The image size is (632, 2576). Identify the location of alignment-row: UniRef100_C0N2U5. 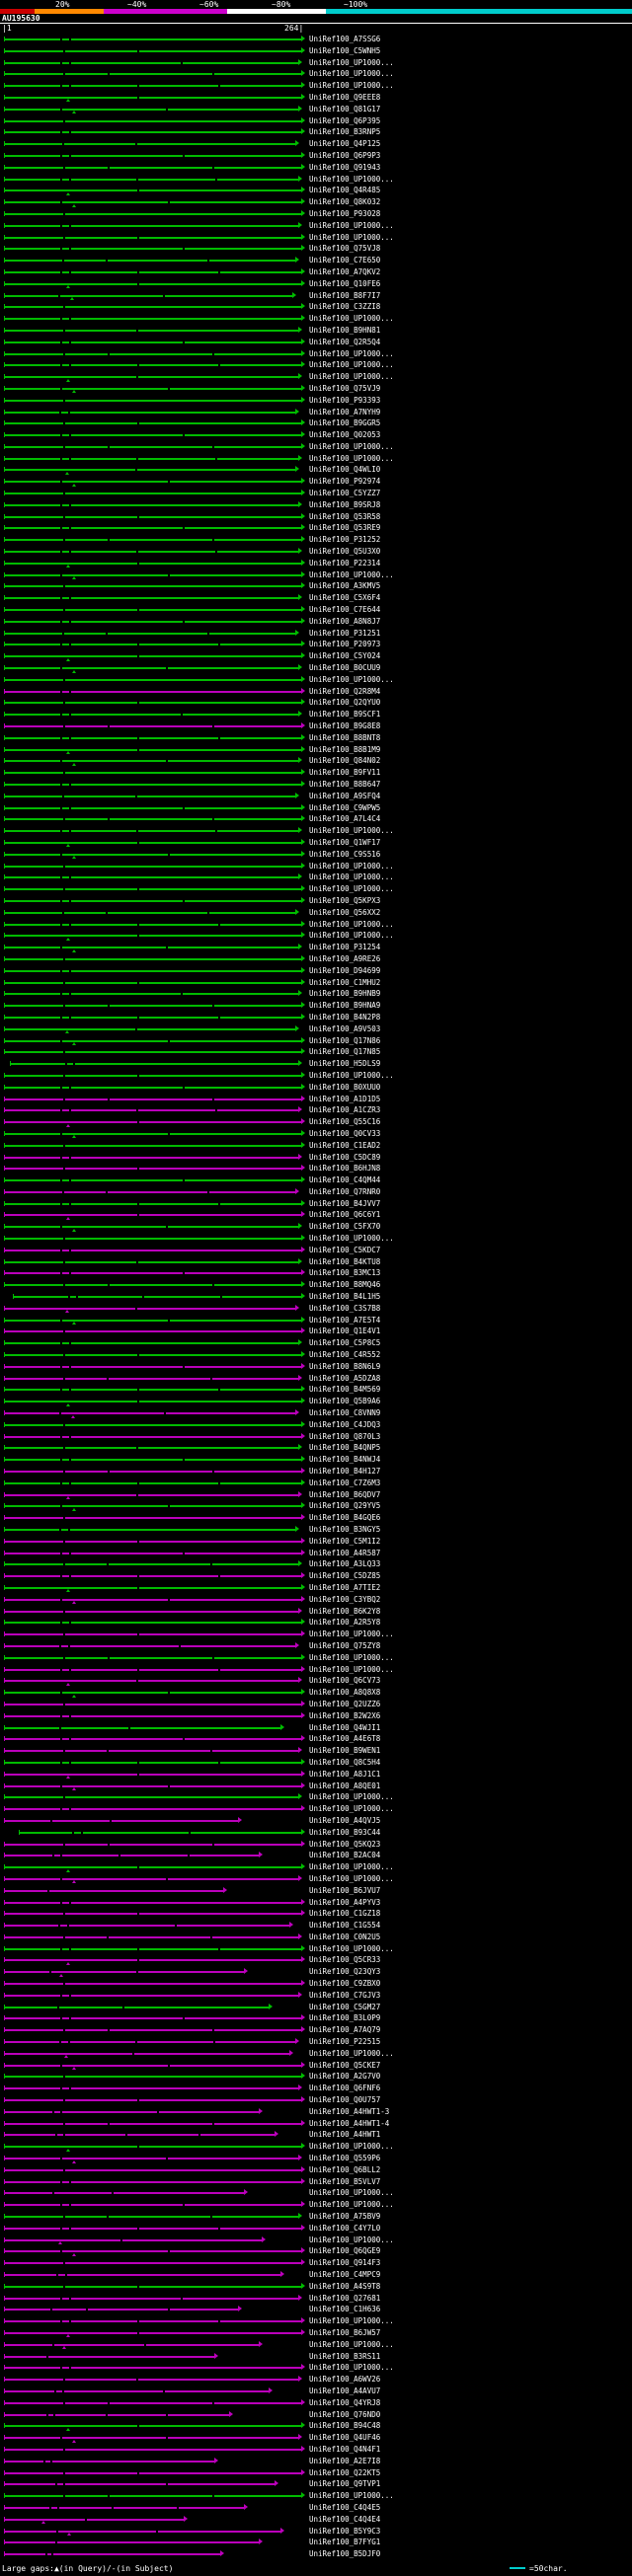
(316, 1937).